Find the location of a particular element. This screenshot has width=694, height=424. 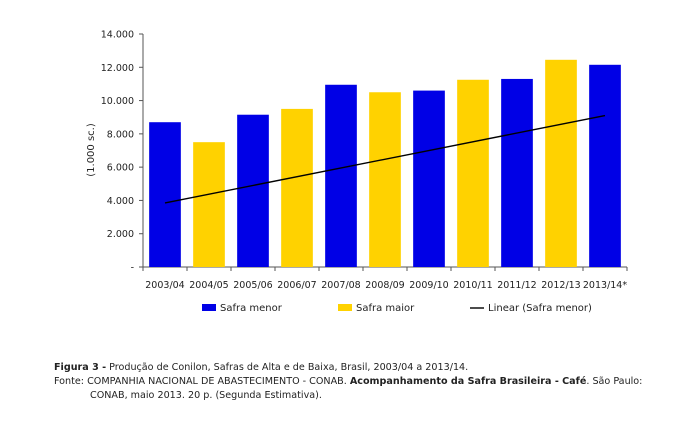

trendline is located at coordinates (385, 159).